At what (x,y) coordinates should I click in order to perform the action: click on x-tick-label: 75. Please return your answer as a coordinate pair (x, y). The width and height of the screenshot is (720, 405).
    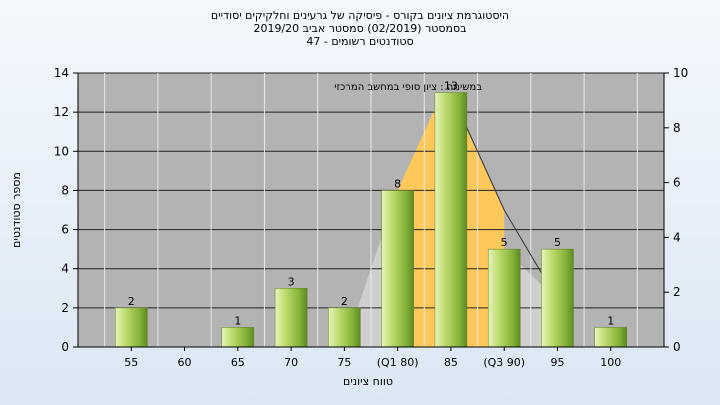
    Looking at the image, I should click on (344, 362).